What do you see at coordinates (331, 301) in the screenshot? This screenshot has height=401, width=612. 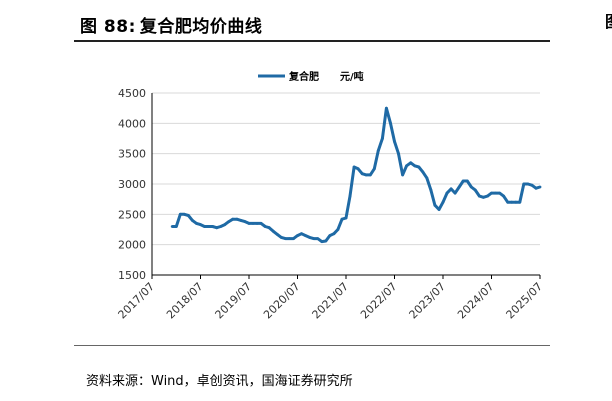 I see `x-tick-label: 2021/07` at bounding box center [331, 301].